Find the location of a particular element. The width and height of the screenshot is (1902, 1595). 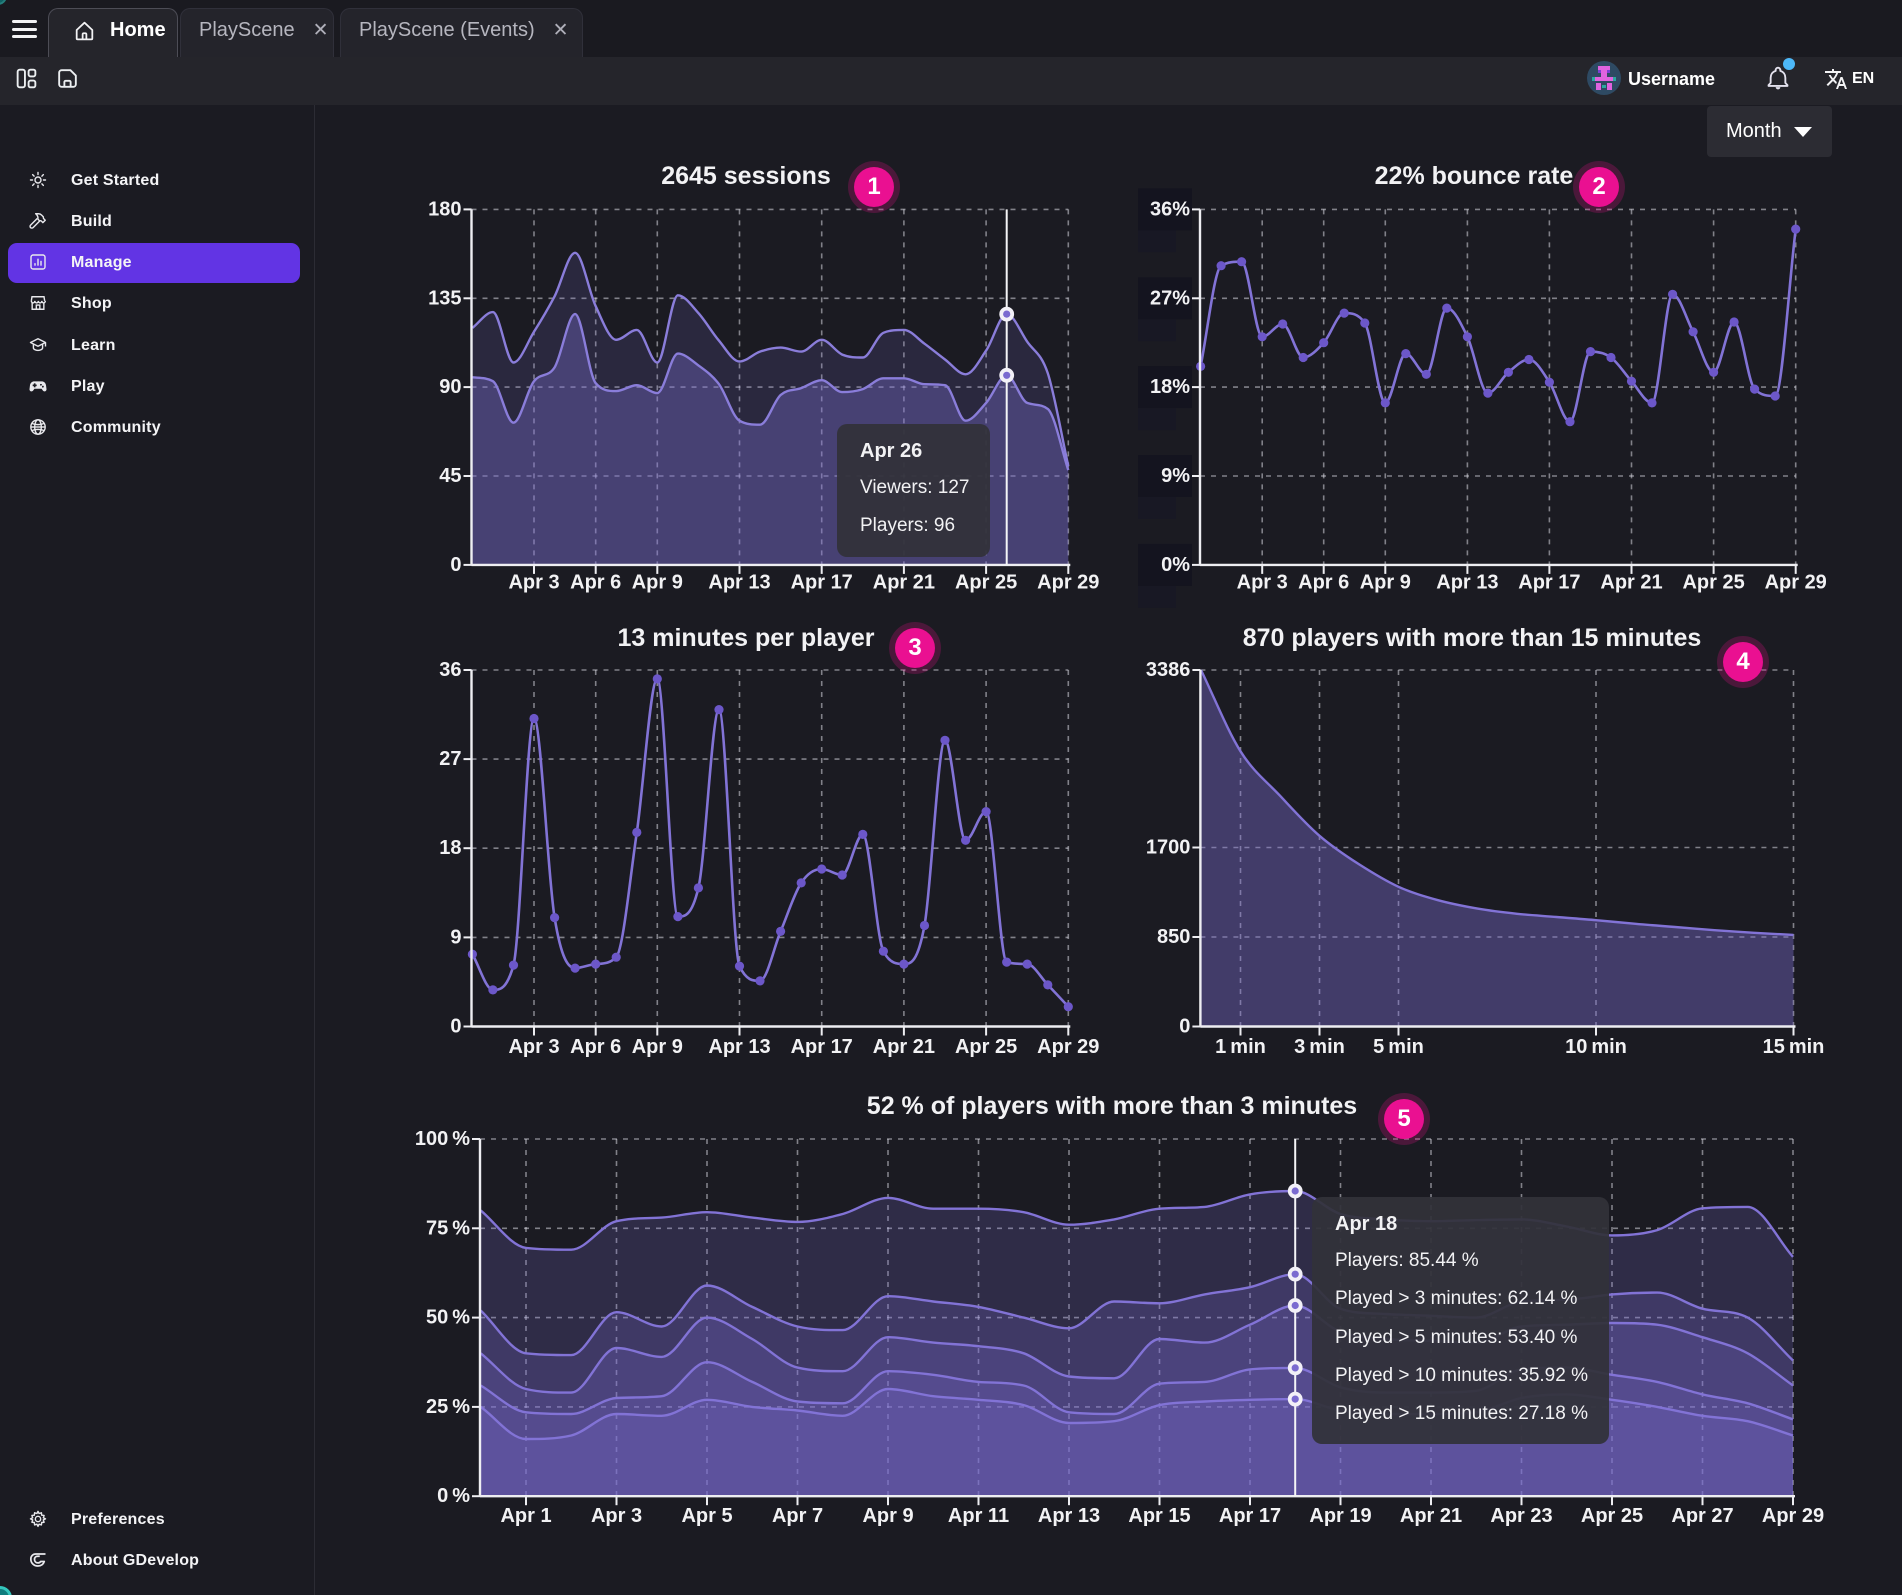

svg-text: 27% is located at coordinates (1170, 298).